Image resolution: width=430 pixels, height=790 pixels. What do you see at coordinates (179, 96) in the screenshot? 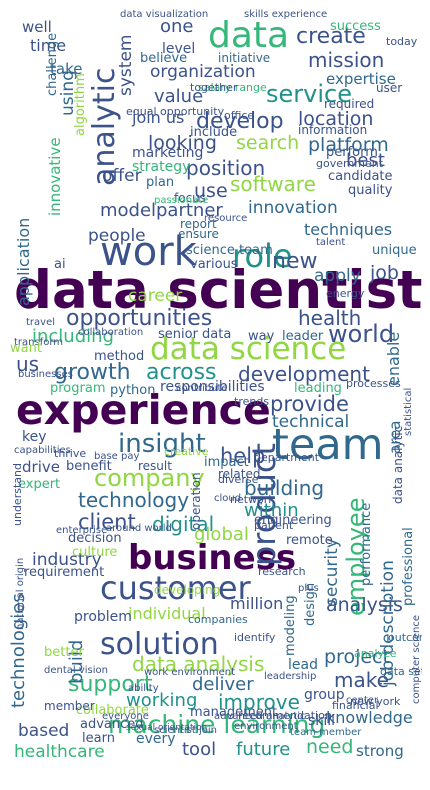
I see `cloud-word: value` at bounding box center [179, 96].